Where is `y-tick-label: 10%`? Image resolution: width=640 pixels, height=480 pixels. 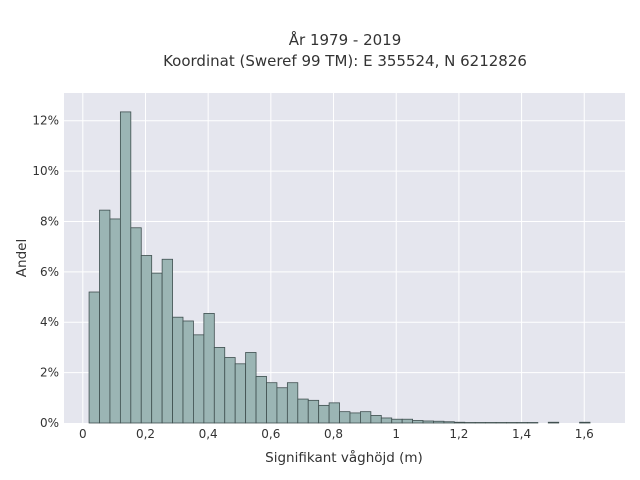 y-tick-label: 10% is located at coordinates (45, 171).